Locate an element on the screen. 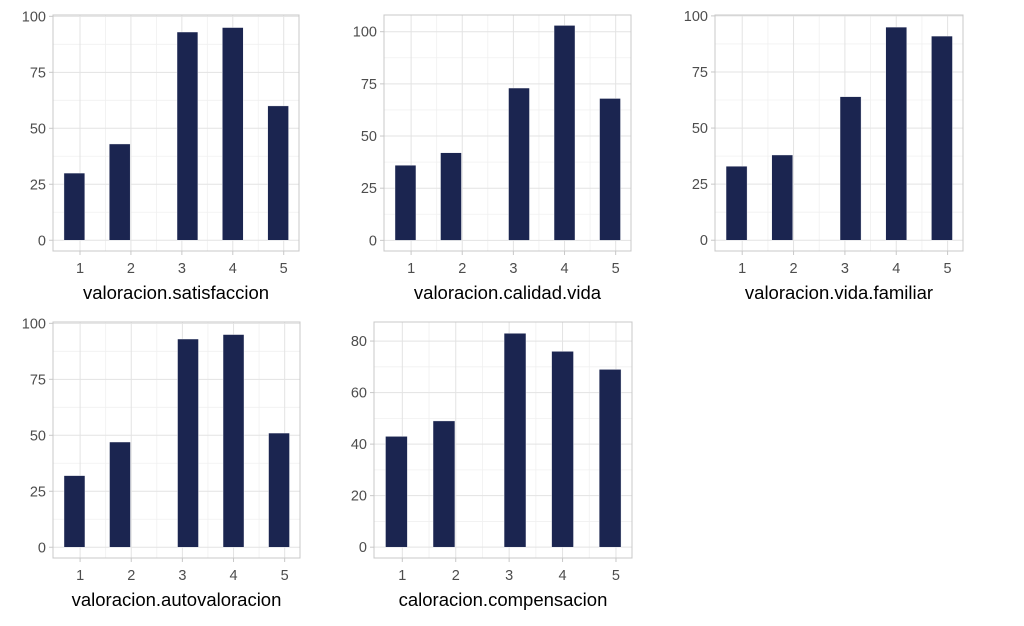 Image resolution: width=1024 pixels, height=626 pixels. y-tick-label: 40 is located at coordinates (359, 445).